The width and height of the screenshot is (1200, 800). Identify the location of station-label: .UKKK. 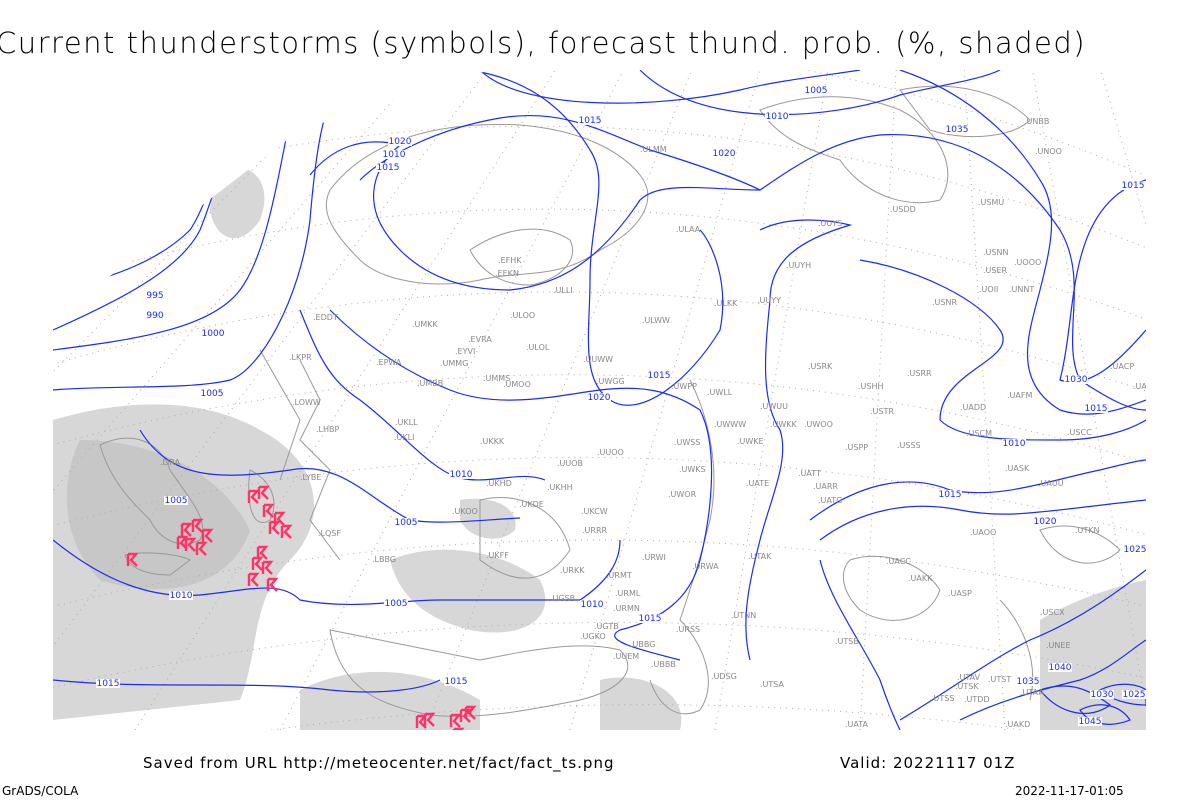
(492, 441).